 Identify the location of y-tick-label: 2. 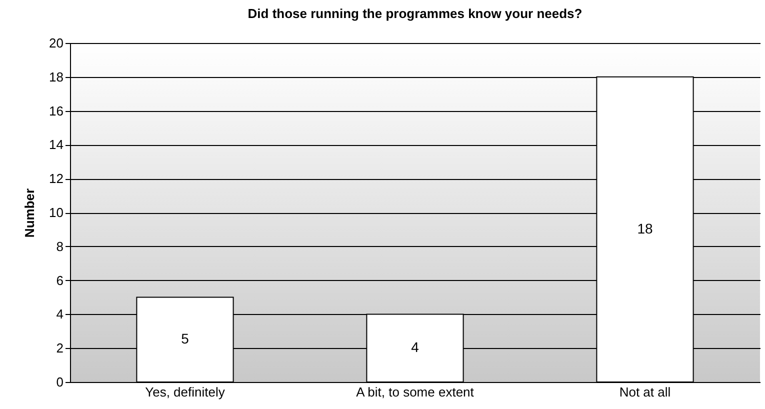
(60, 348).